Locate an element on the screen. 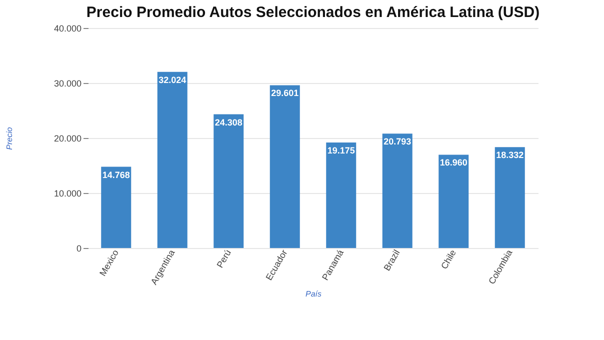  data-label: 20.793 is located at coordinates (398, 141).